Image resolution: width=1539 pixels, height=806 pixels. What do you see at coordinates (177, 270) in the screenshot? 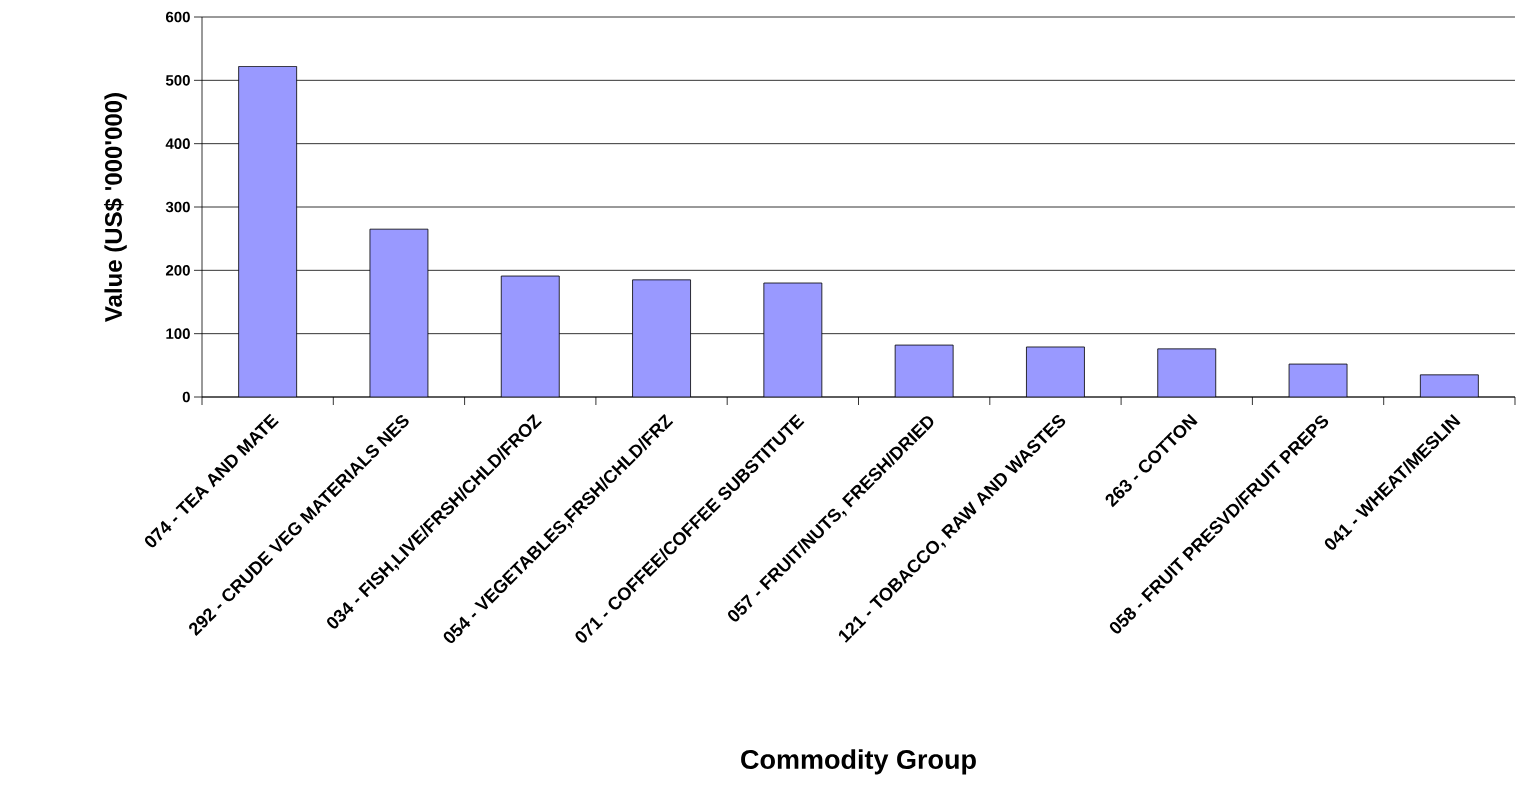
I see `y-tick-label: 200` at bounding box center [177, 270].